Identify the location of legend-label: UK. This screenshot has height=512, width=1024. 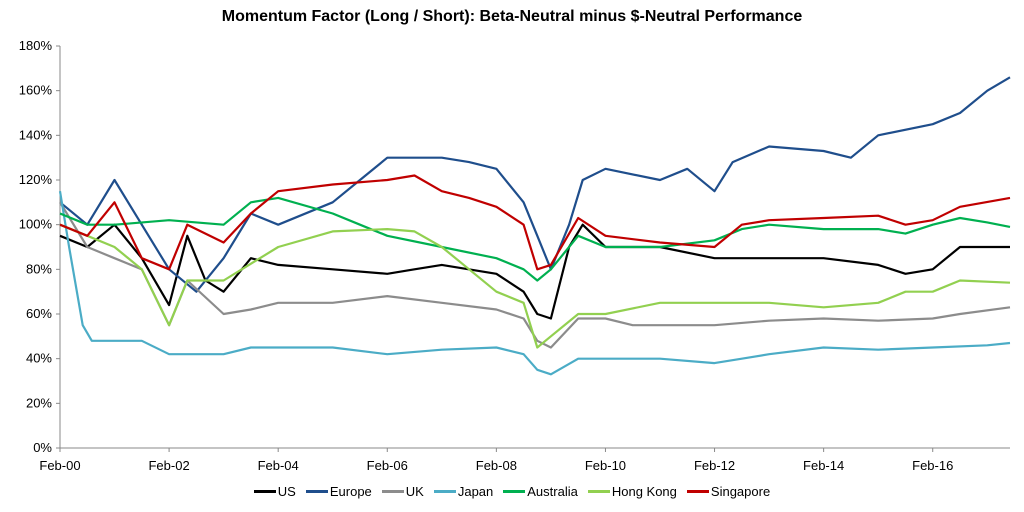
(414, 491).